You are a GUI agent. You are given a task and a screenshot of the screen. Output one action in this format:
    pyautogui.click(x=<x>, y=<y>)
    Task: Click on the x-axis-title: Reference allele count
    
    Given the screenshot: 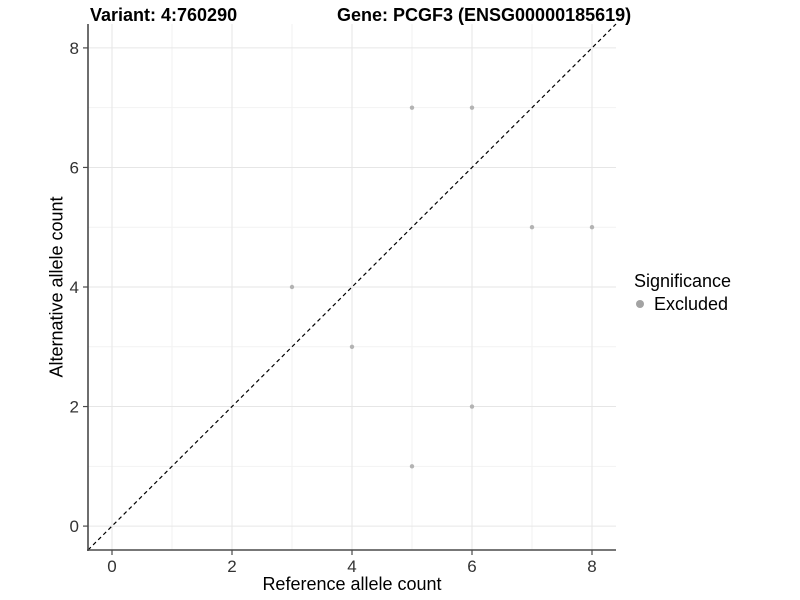 What is the action you would take?
    pyautogui.click(x=352, y=584)
    